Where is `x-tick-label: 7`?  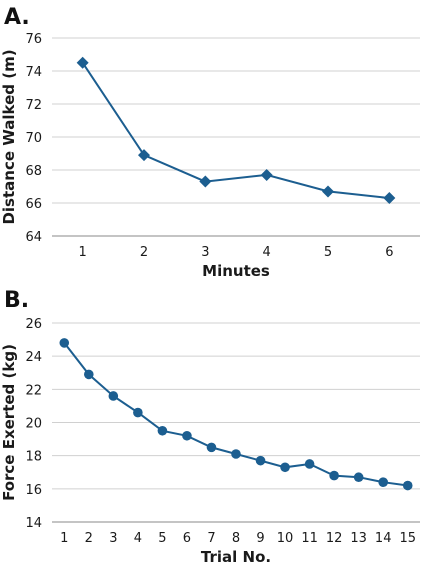
x-tick-label: 7 is located at coordinates (211, 538).